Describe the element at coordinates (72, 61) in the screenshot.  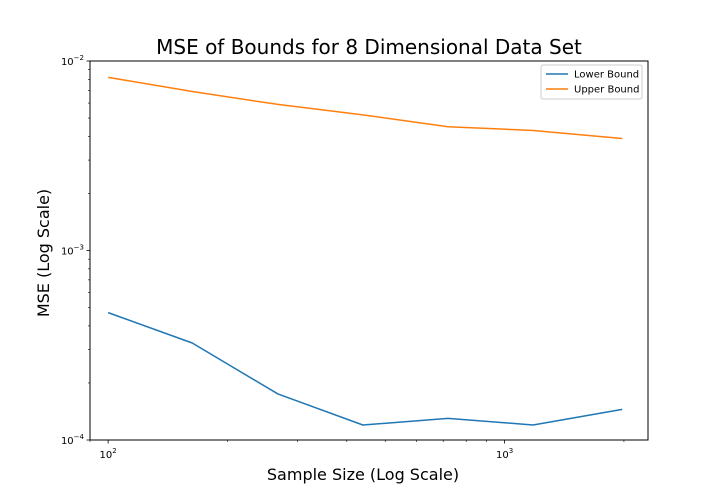
I see `y-tick-label: 10⁻²` at that location.